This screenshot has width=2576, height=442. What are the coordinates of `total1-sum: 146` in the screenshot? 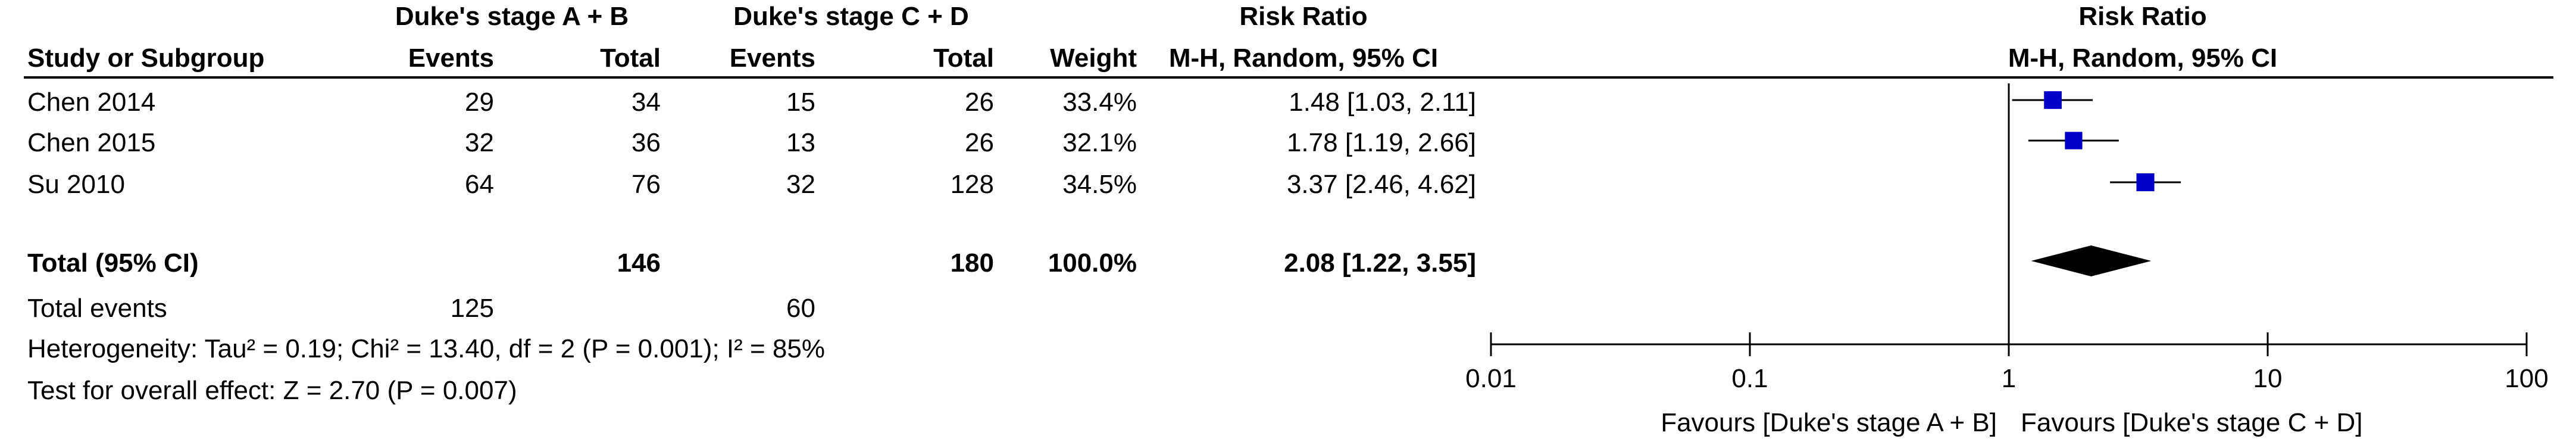 It's located at (639, 263).